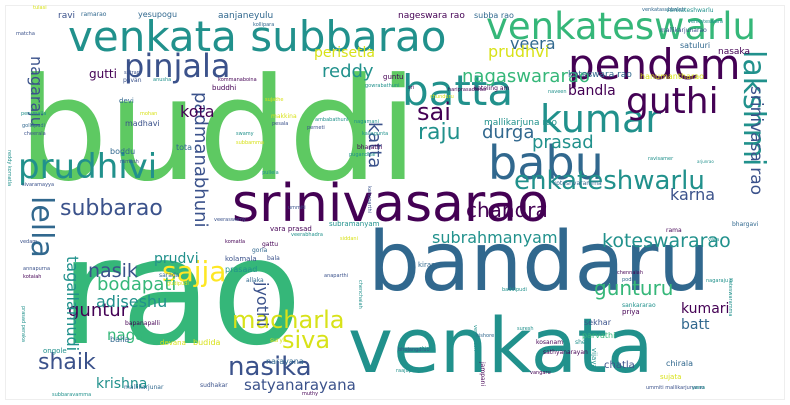 This screenshot has height=405, width=790. What do you see at coordinates (224, 88) in the screenshot?
I see `word: buddhi` at bounding box center [224, 88].